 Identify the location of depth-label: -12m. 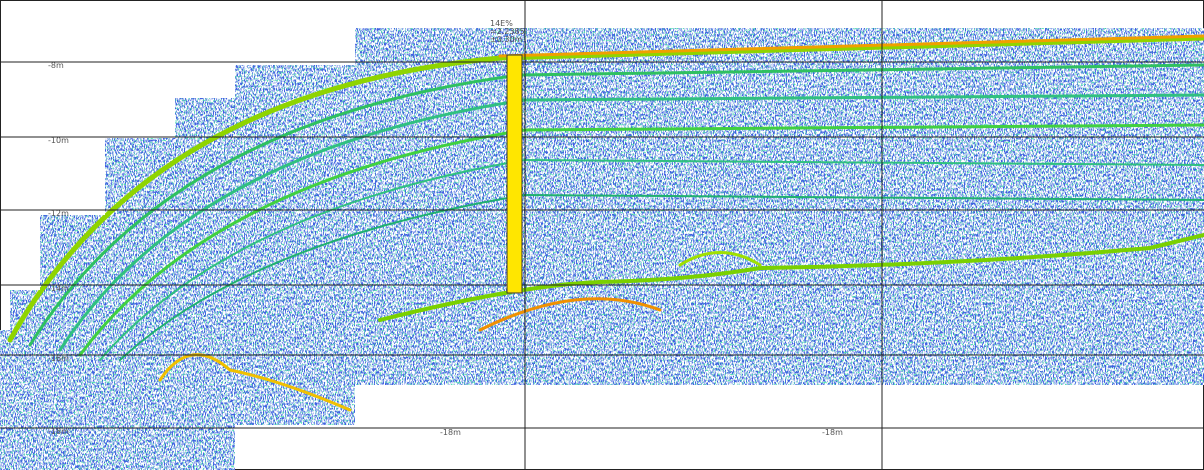
(58, 213).